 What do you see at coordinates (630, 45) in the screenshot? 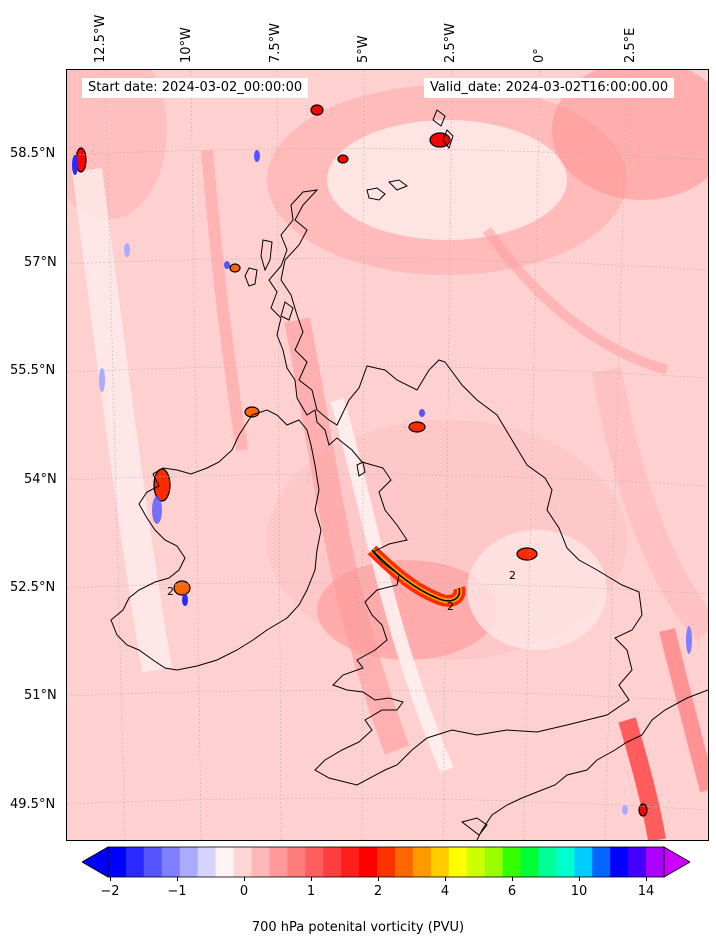
I see `longitude-label: 2.5°E` at bounding box center [630, 45].